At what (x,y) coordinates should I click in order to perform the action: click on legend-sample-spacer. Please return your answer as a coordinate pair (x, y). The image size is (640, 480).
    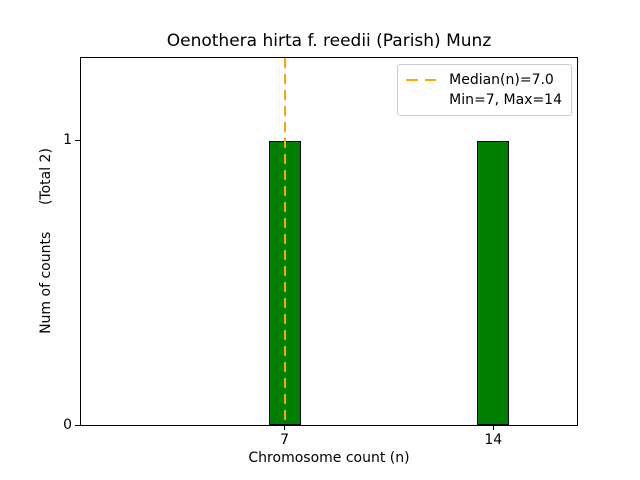
    Looking at the image, I should click on (421, 100).